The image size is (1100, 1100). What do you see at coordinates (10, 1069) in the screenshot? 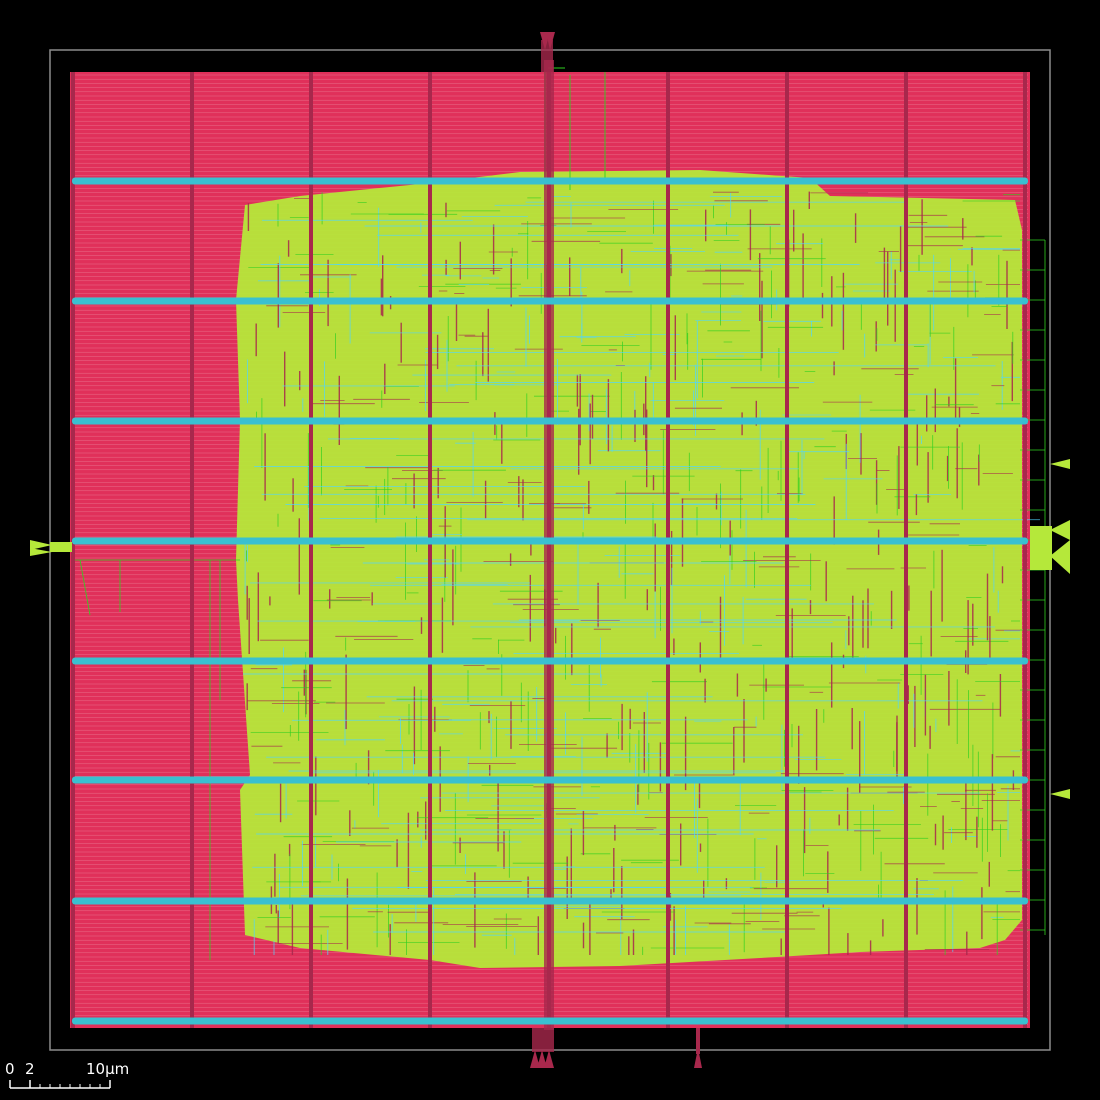
I see `scale-label-zero: 0` at bounding box center [10, 1069].